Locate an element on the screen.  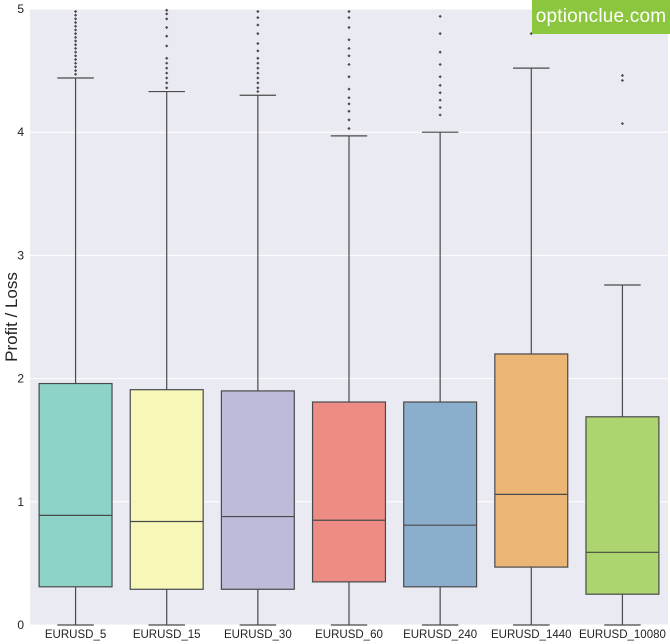
y-tick-label: 3 is located at coordinates (20, 255).